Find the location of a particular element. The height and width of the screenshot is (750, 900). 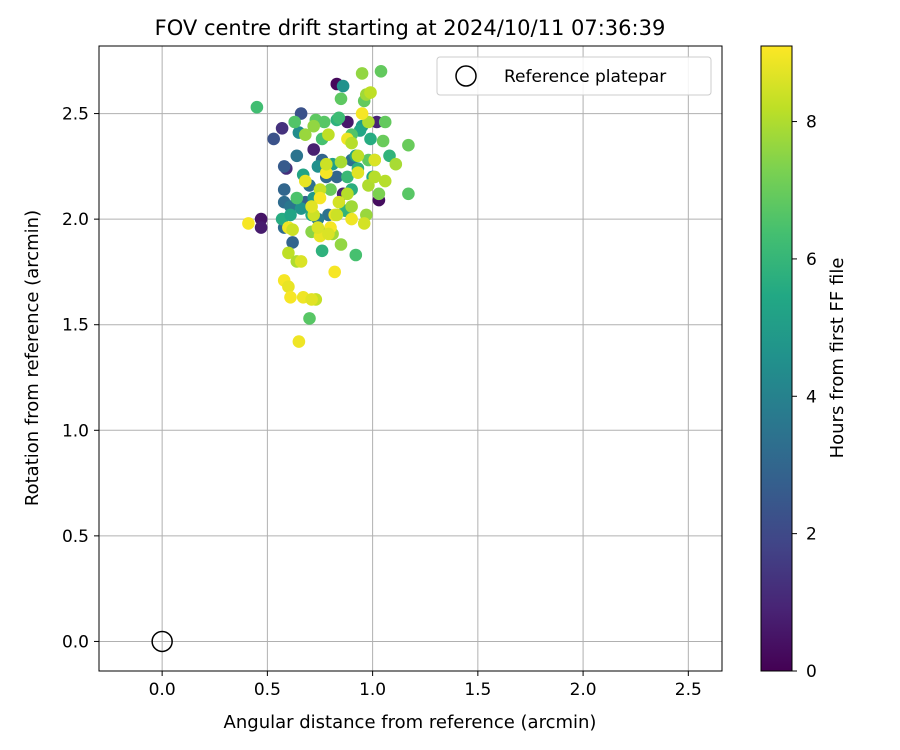

reference-platepar-point is located at coordinates (162, 641).